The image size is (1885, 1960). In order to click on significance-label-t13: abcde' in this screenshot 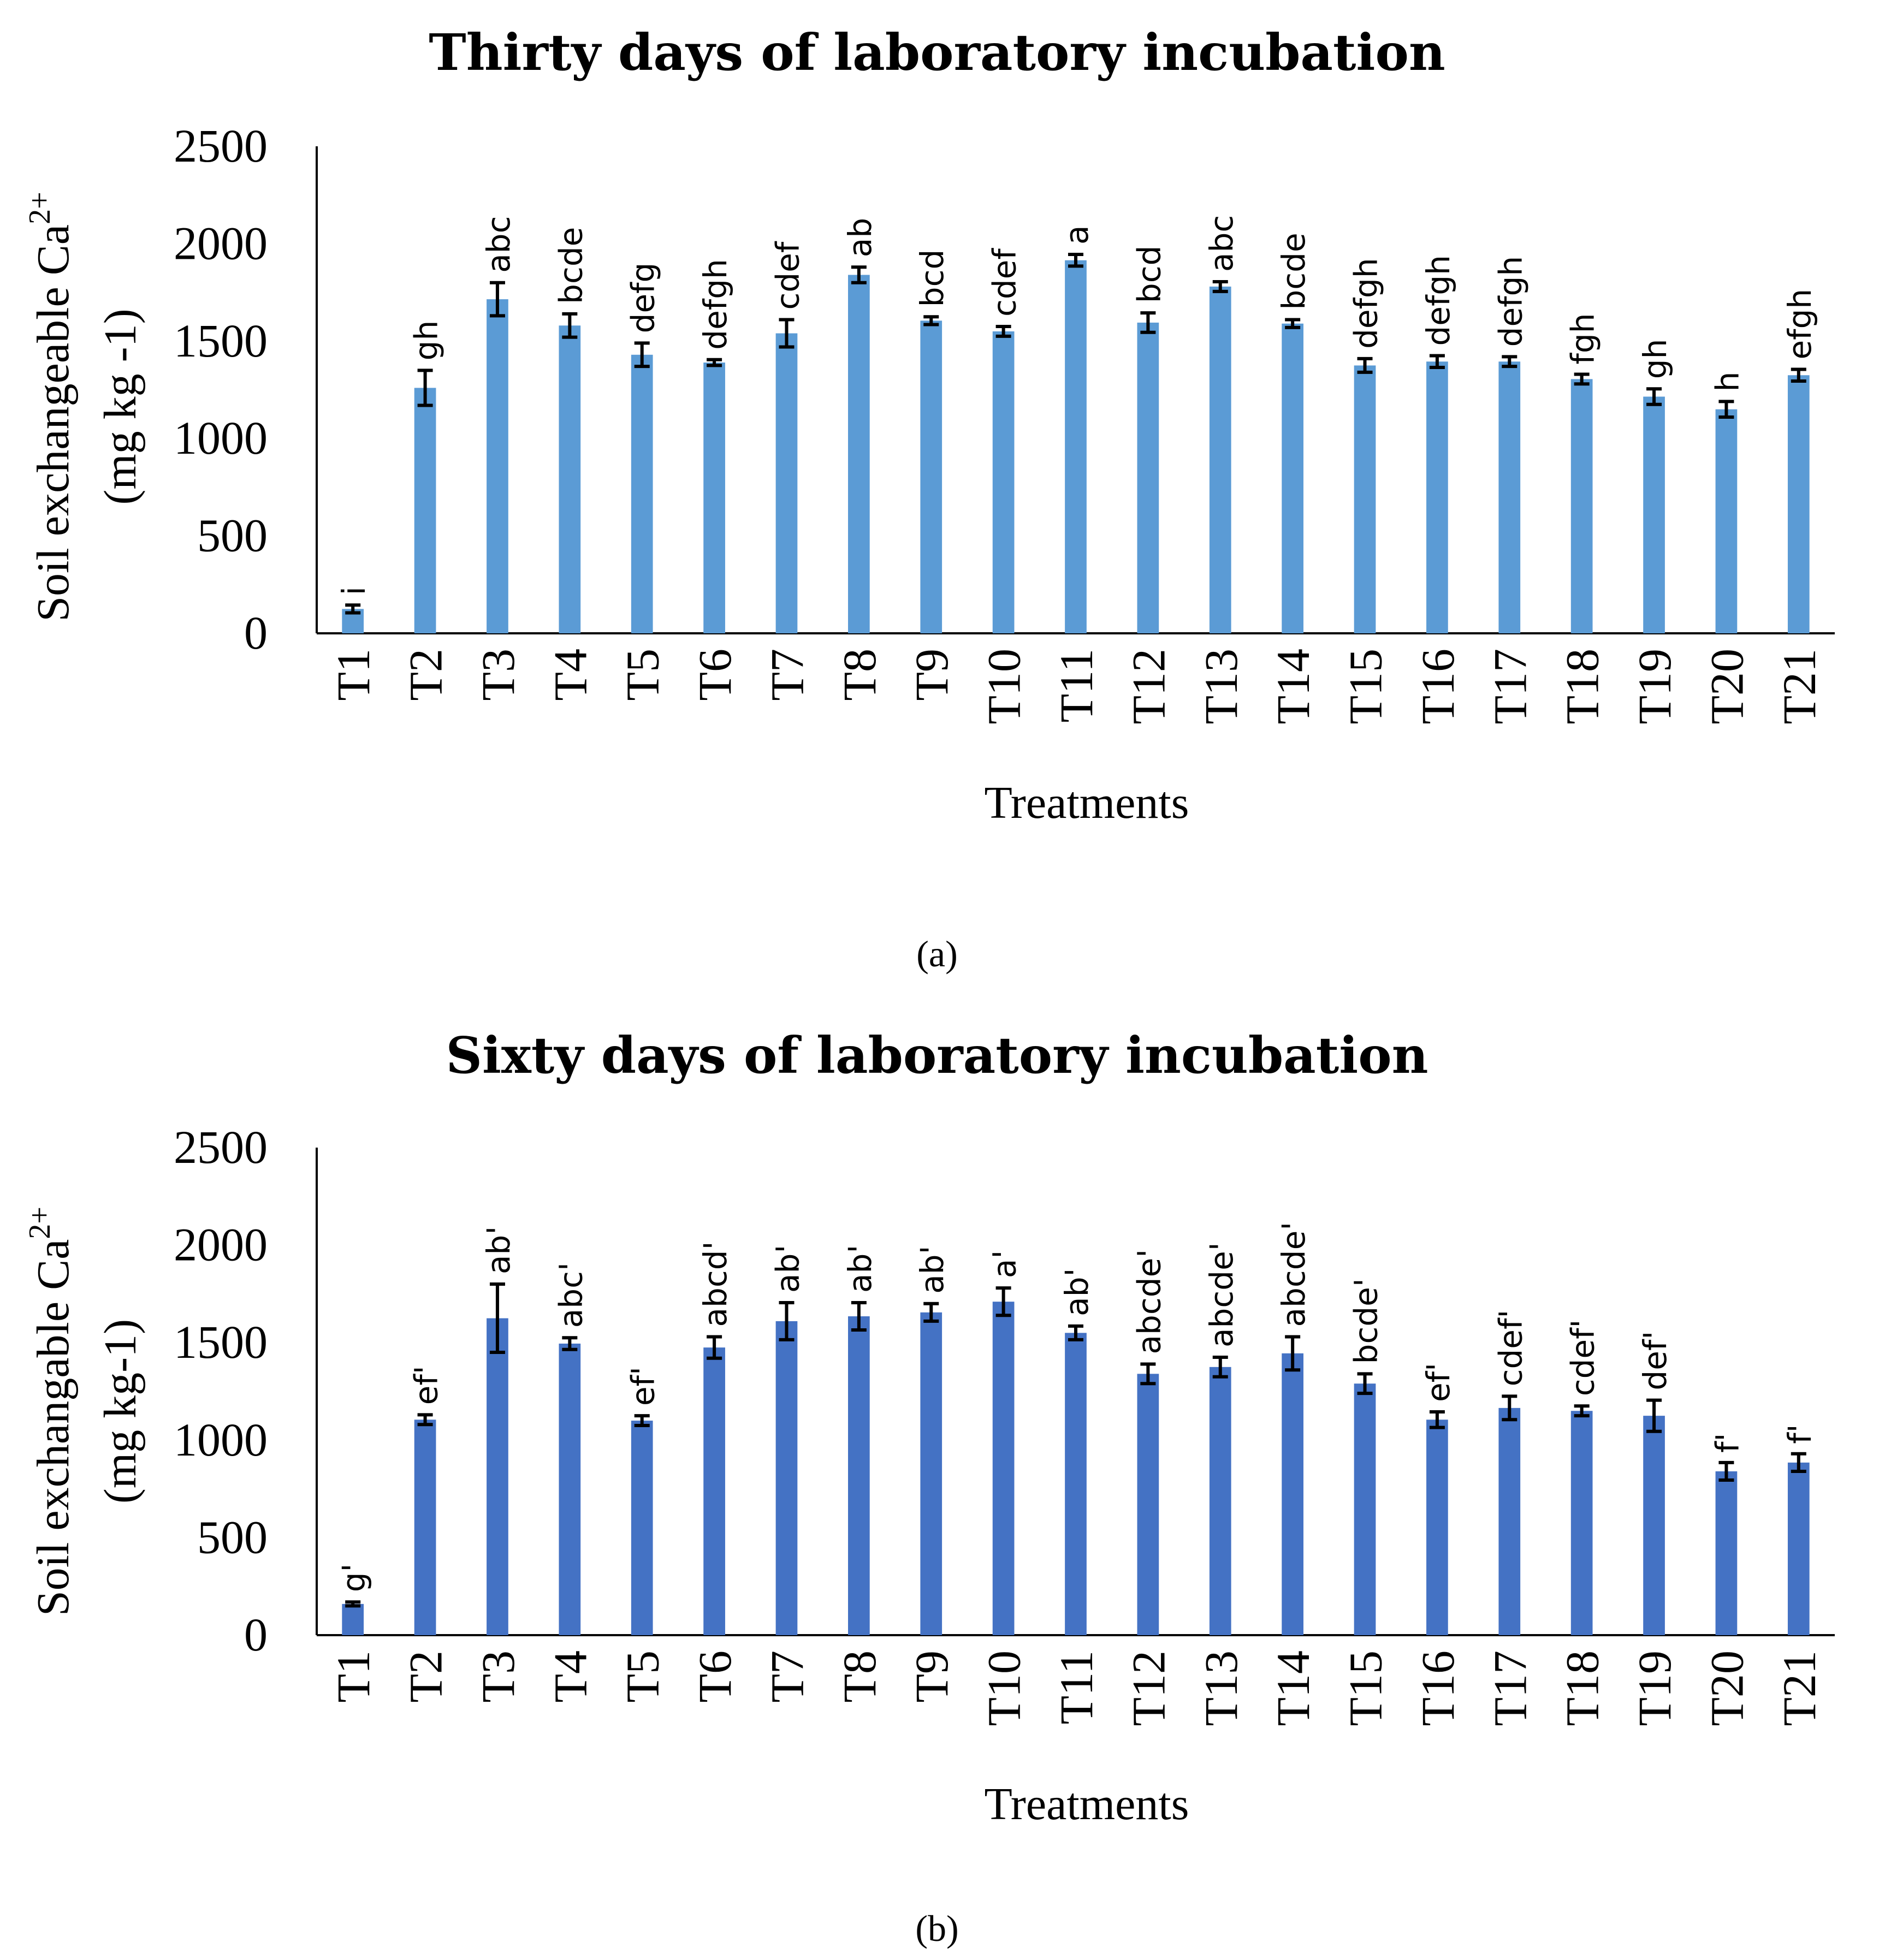, I will do `click(1222, 1294)`.